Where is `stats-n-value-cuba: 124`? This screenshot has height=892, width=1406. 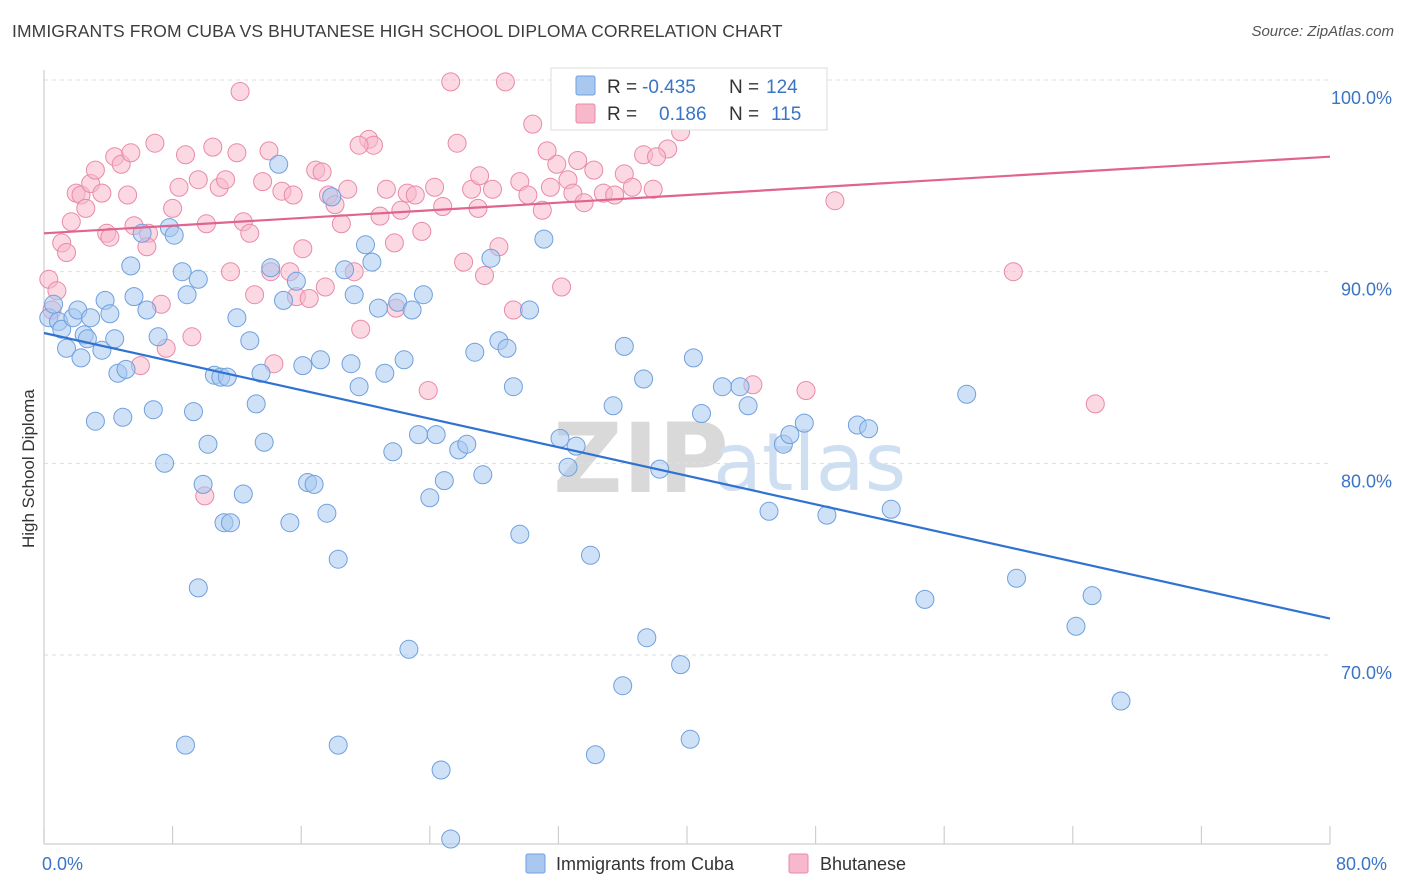 stats-n-value-cuba: 124 is located at coordinates (782, 87).